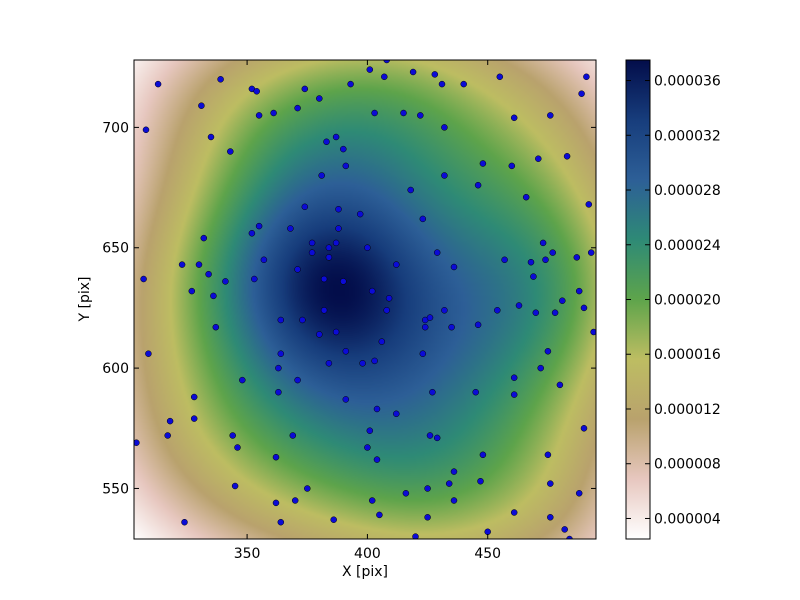 The height and width of the screenshot is (600, 800). I want to click on y-tick-label: 600, so click(115, 369).